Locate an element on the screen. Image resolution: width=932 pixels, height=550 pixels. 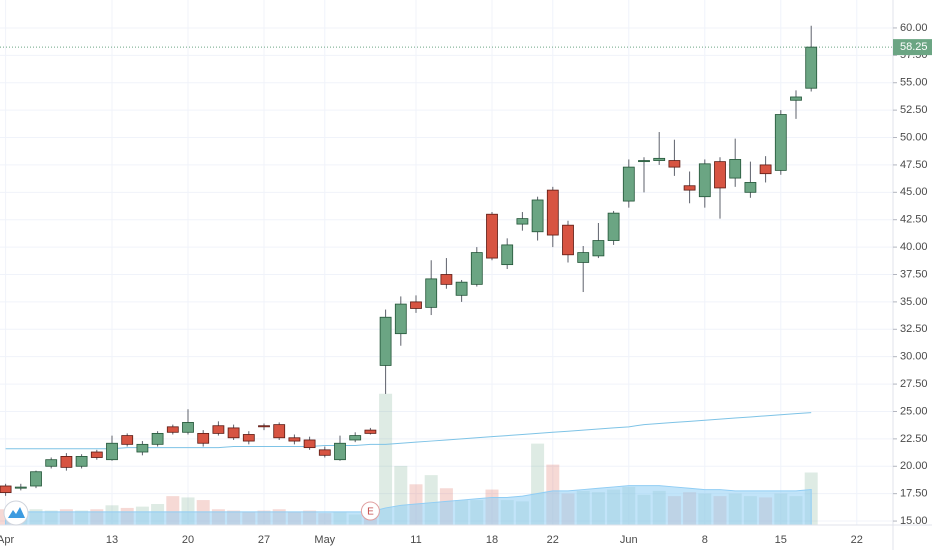
y-tick-label: 25.00 is located at coordinates (914, 411).